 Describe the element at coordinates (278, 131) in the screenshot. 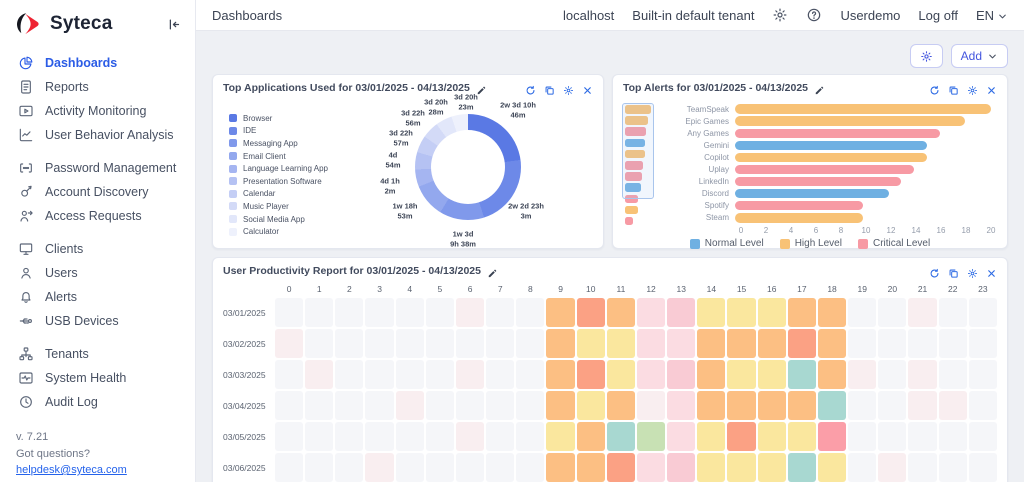

I see `legend-item-ide: IDE` at that location.